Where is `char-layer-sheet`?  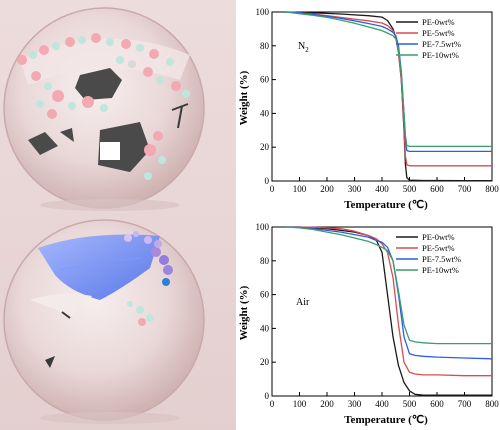
char-layer-sheet is located at coordinates (99, 267).